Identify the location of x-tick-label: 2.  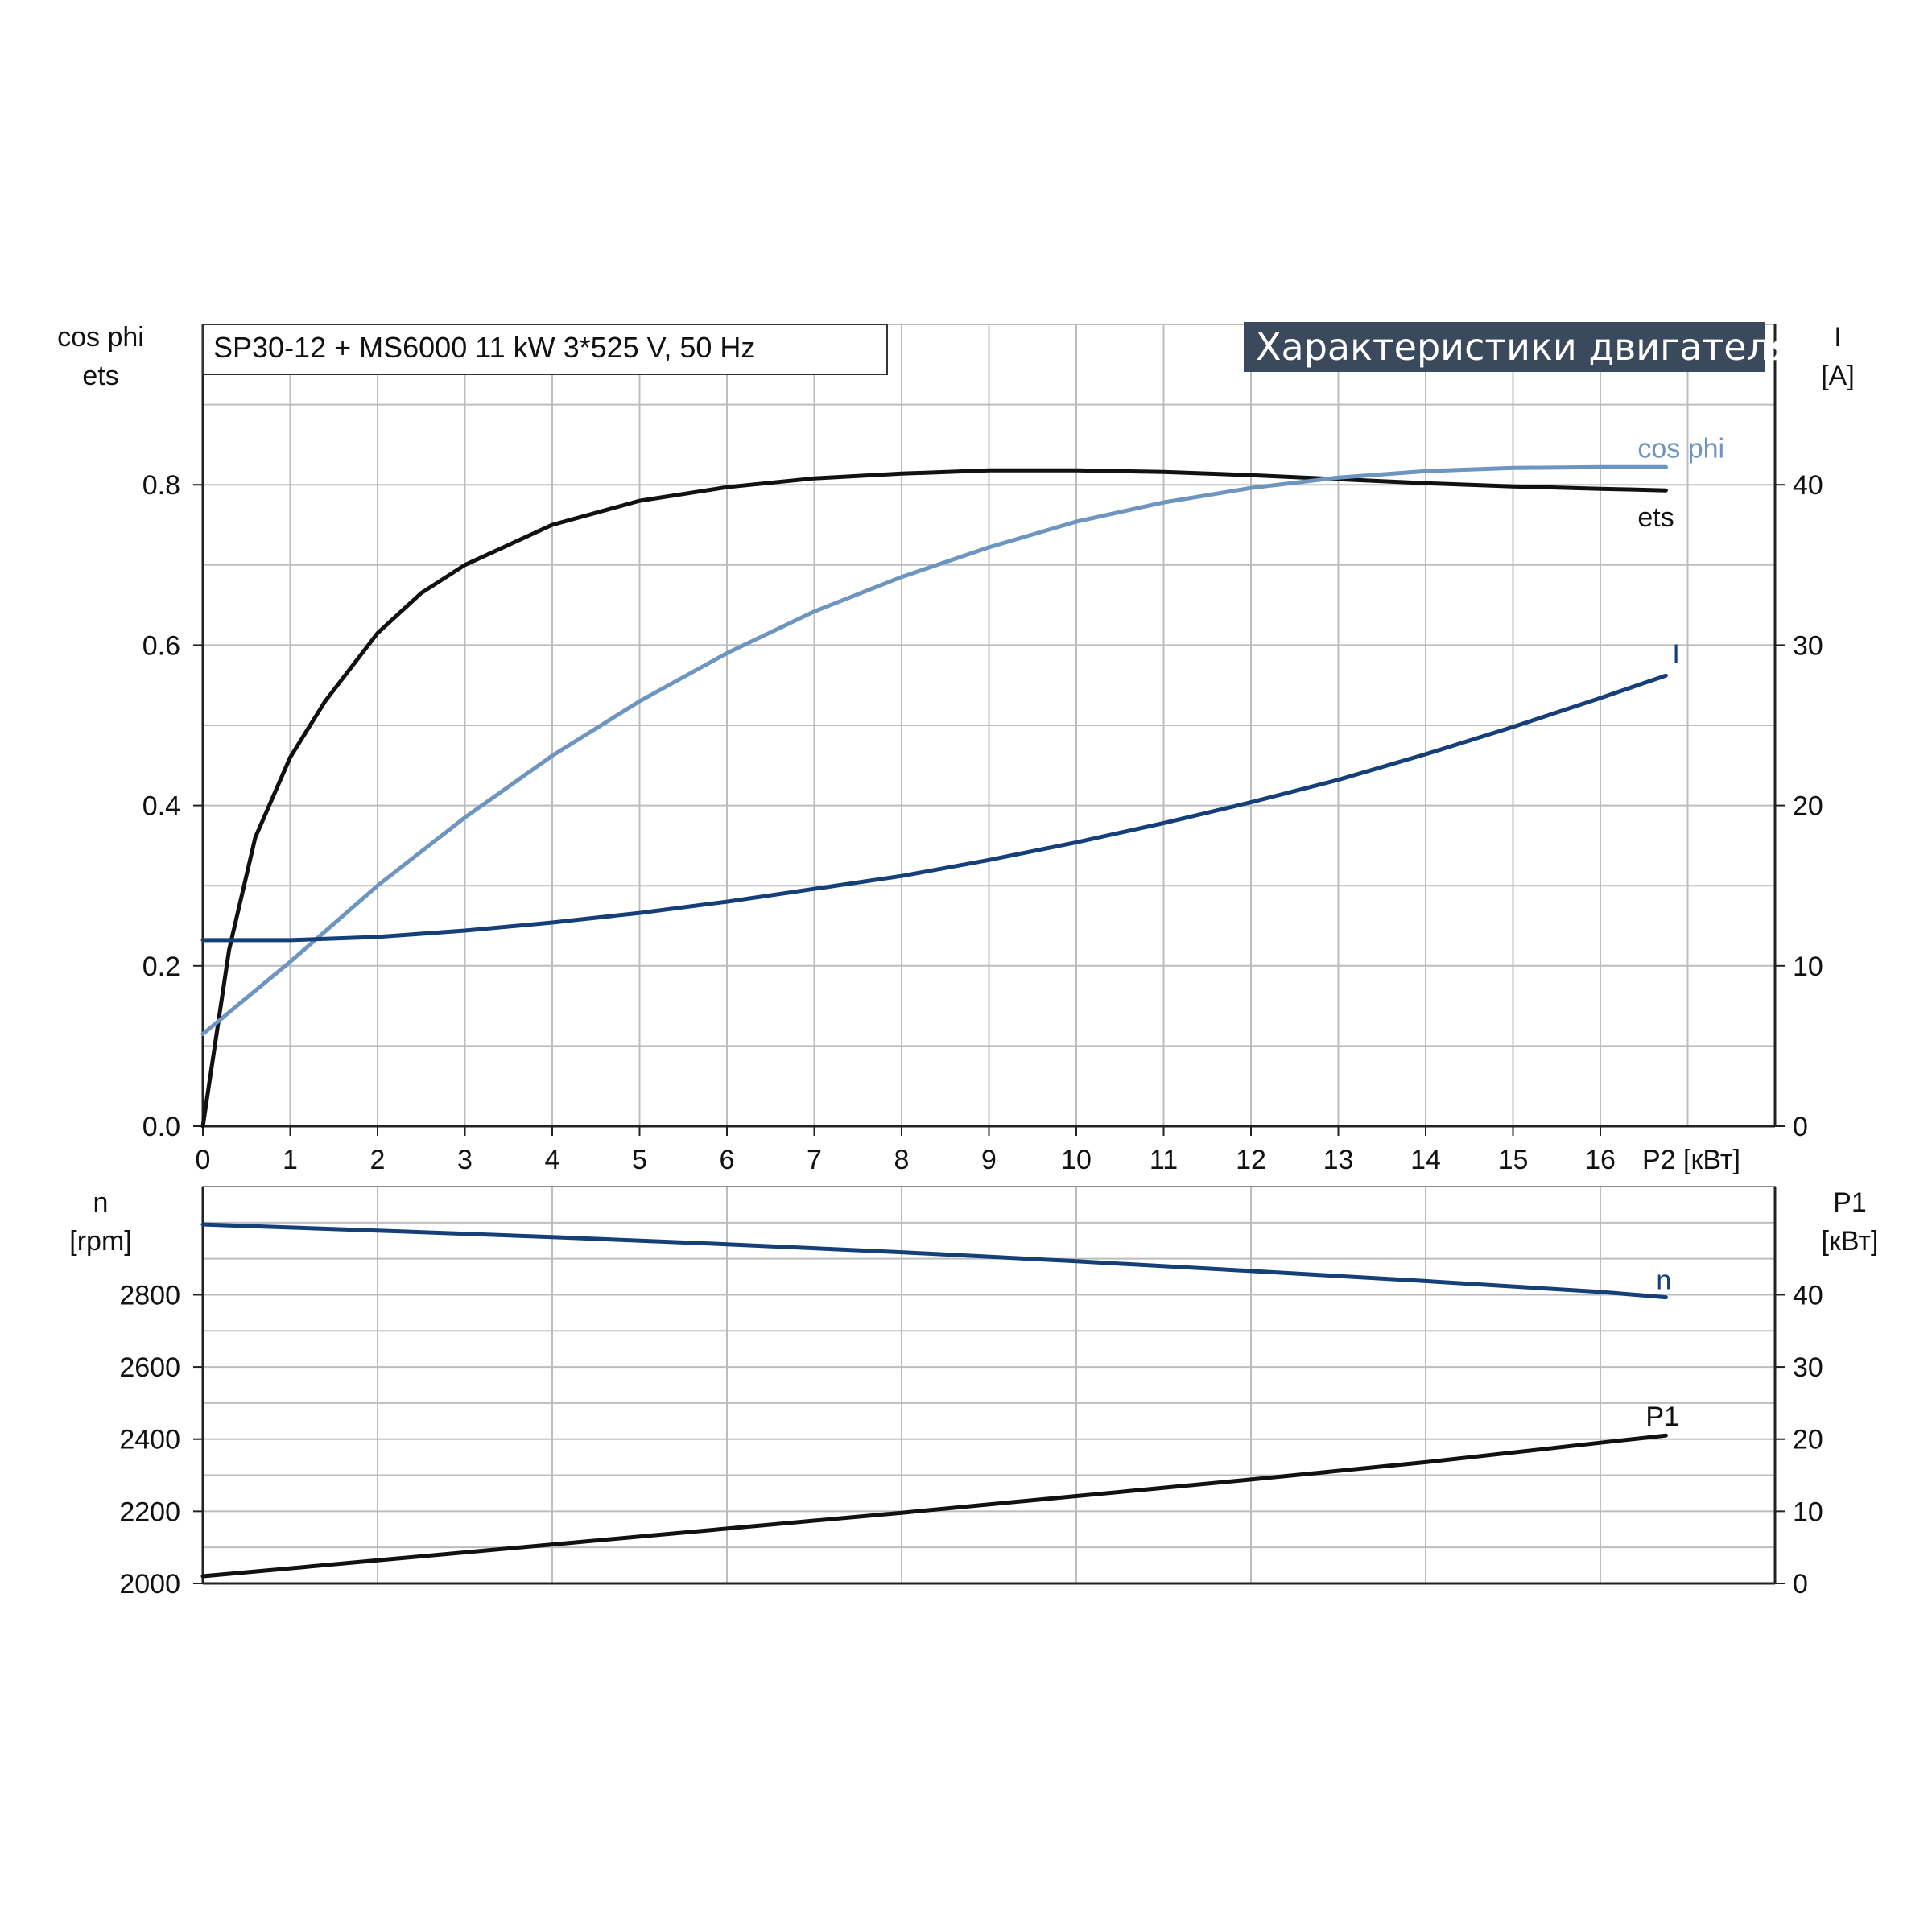
(378, 1160).